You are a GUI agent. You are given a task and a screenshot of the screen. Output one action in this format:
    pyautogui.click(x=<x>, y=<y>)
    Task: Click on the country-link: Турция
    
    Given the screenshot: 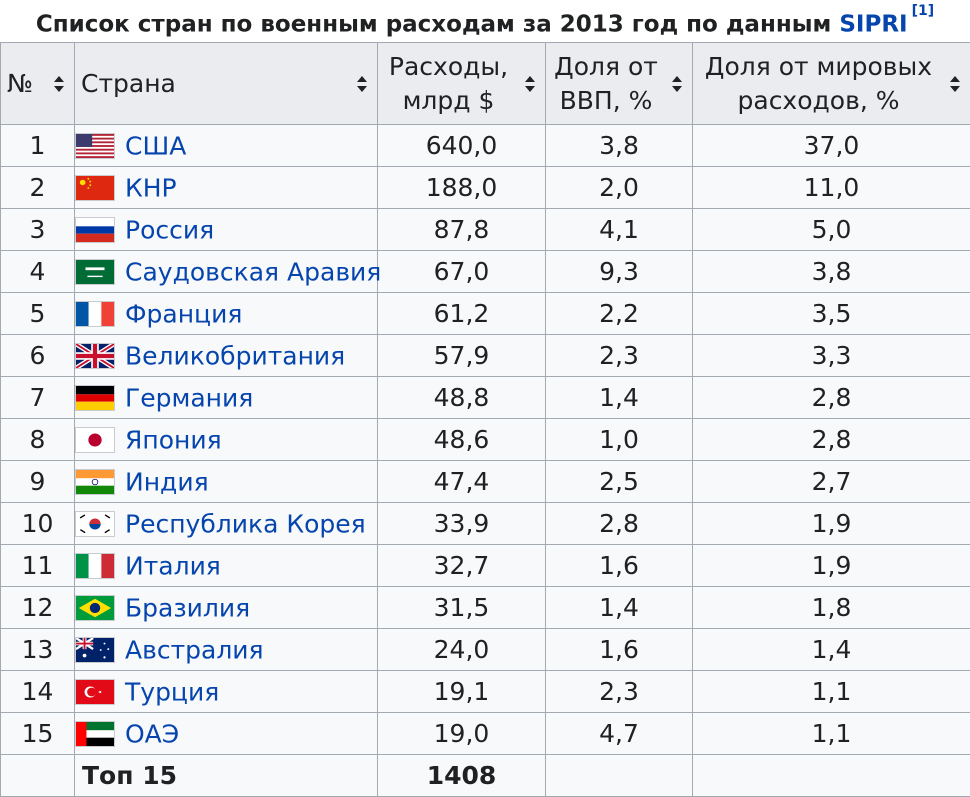 What is the action you would take?
    pyautogui.click(x=172, y=692)
    